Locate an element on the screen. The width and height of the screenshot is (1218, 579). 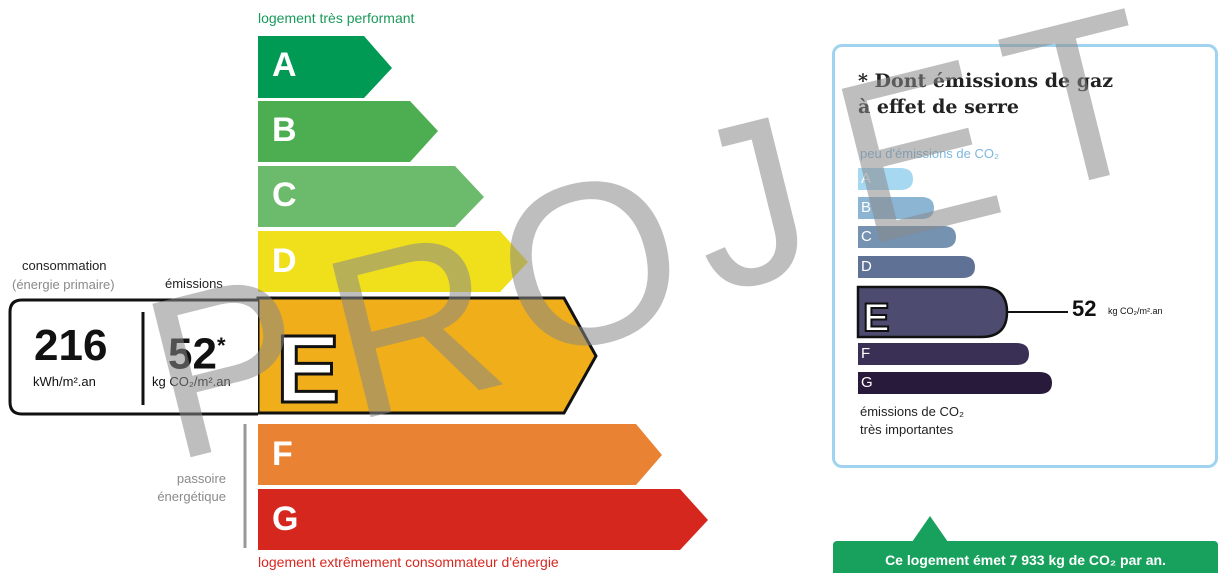
ges-bar-f is located at coordinates (943, 354).